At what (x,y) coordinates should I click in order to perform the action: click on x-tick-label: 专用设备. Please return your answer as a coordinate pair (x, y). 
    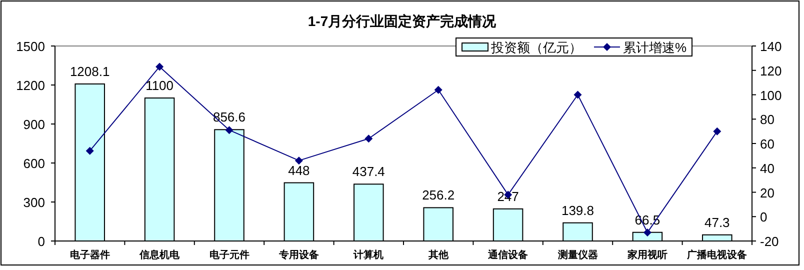
    Looking at the image, I should click on (299, 255).